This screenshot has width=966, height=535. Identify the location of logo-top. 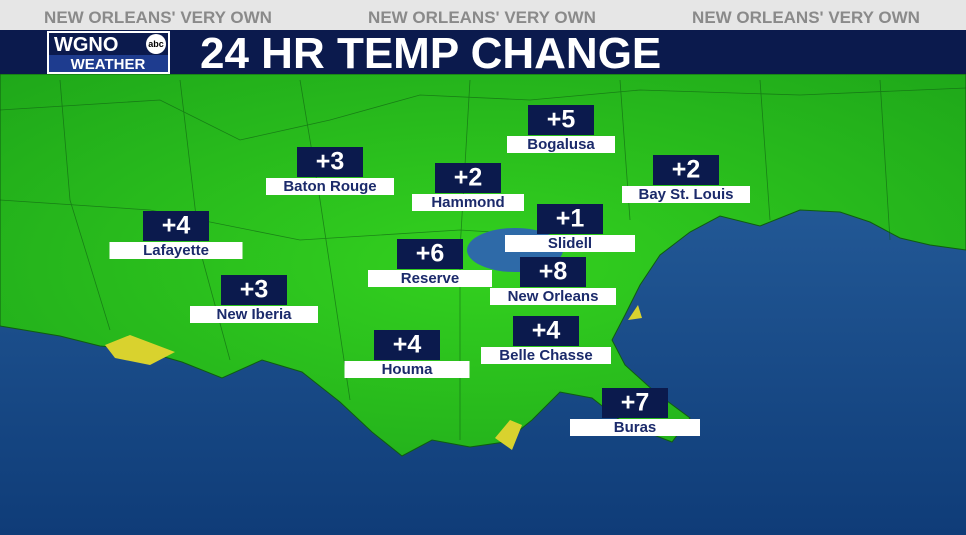
(108, 44).